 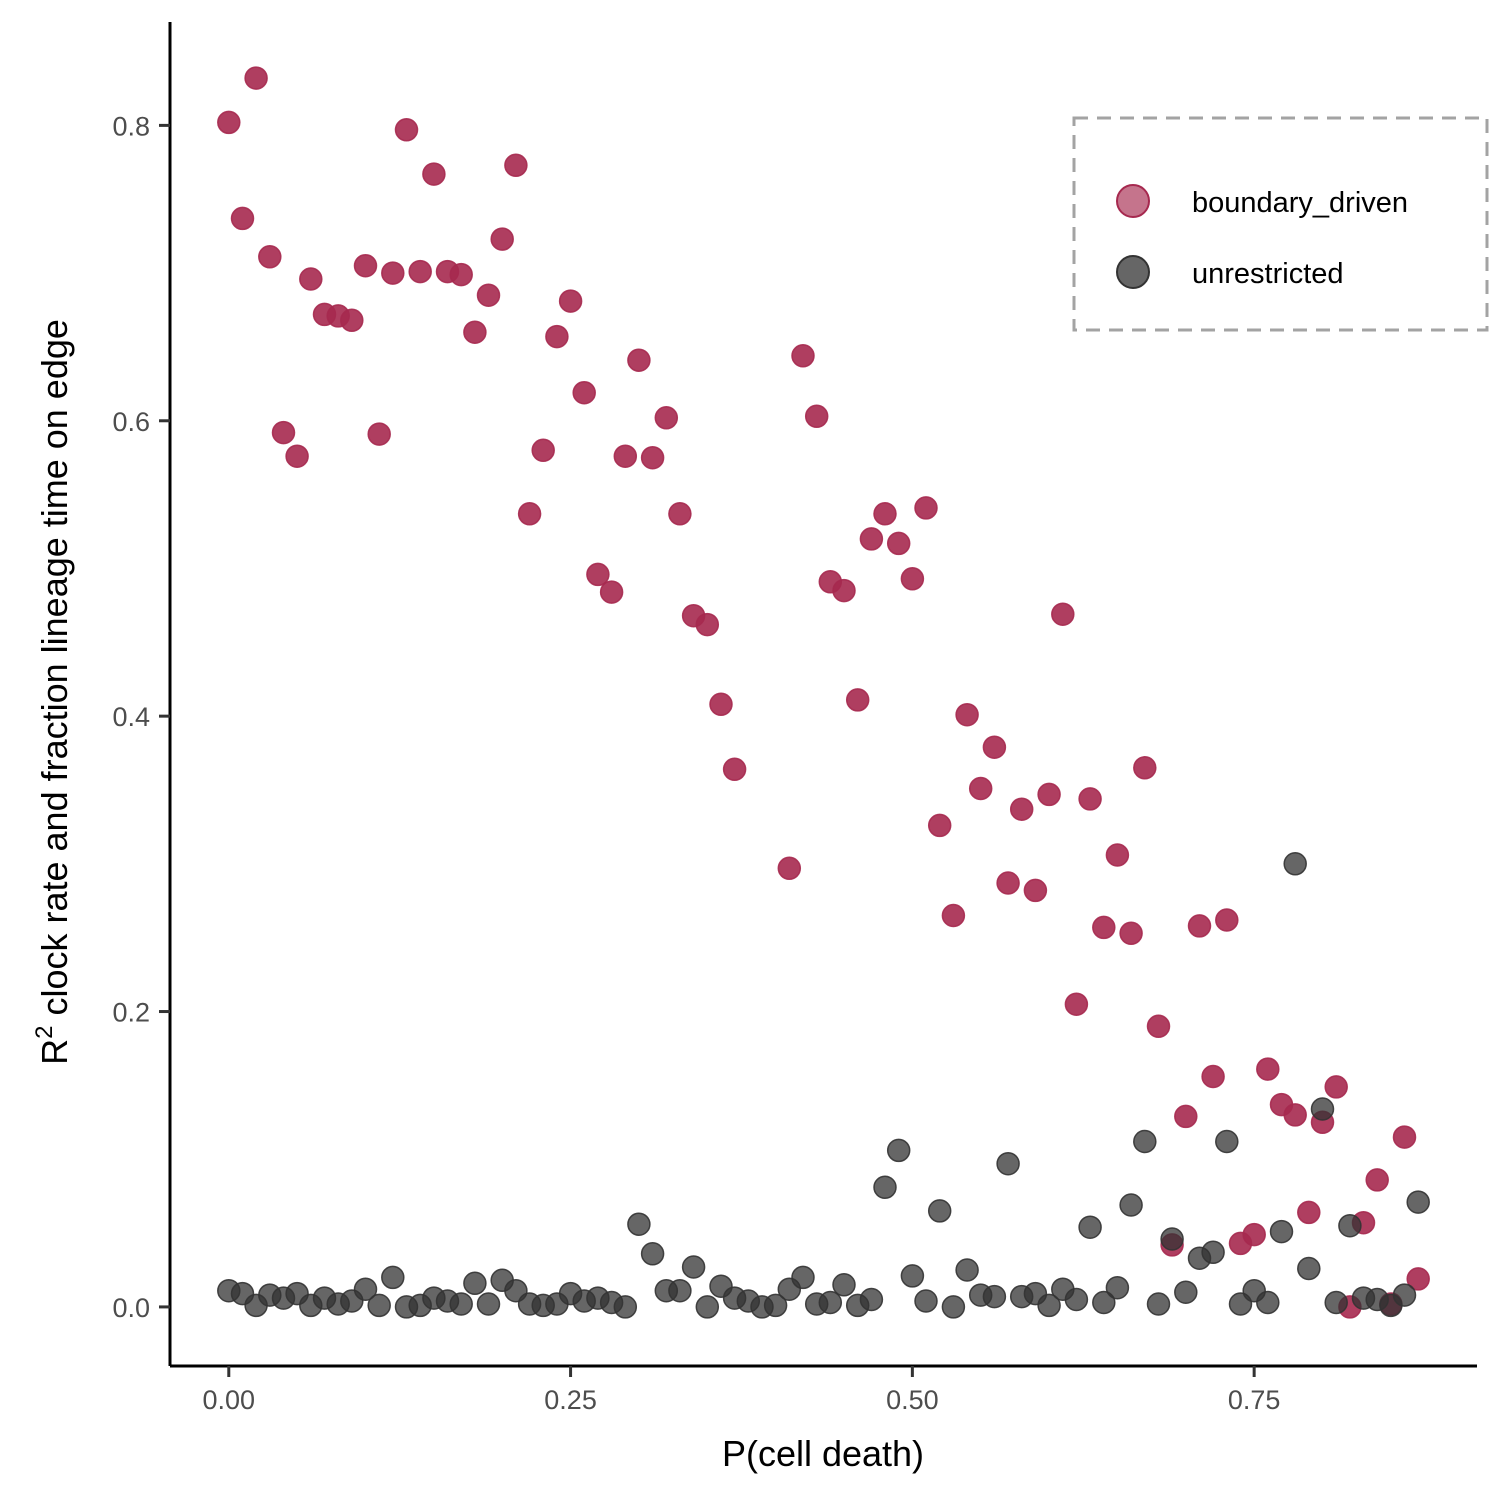 What do you see at coordinates (229, 1400) in the screenshot?
I see `x-tick-label: 0.00` at bounding box center [229, 1400].